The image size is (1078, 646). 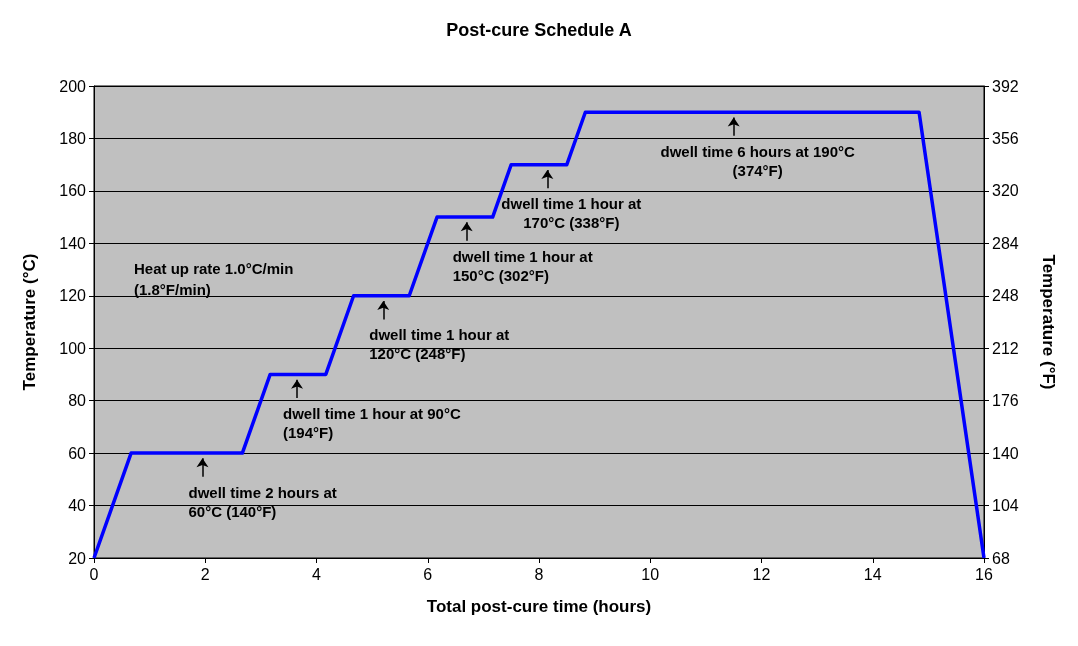 What do you see at coordinates (73, 191) in the screenshot?
I see `y-tick-label: 160` at bounding box center [73, 191].